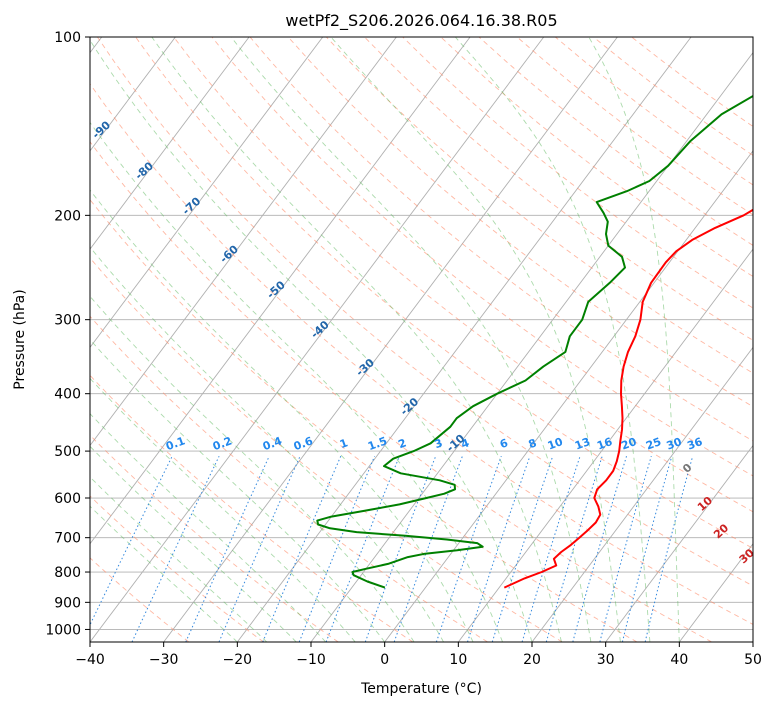 The height and width of the screenshot is (708, 775). I want to click on x-axis-label: Temperature (°C), so click(421, 689).